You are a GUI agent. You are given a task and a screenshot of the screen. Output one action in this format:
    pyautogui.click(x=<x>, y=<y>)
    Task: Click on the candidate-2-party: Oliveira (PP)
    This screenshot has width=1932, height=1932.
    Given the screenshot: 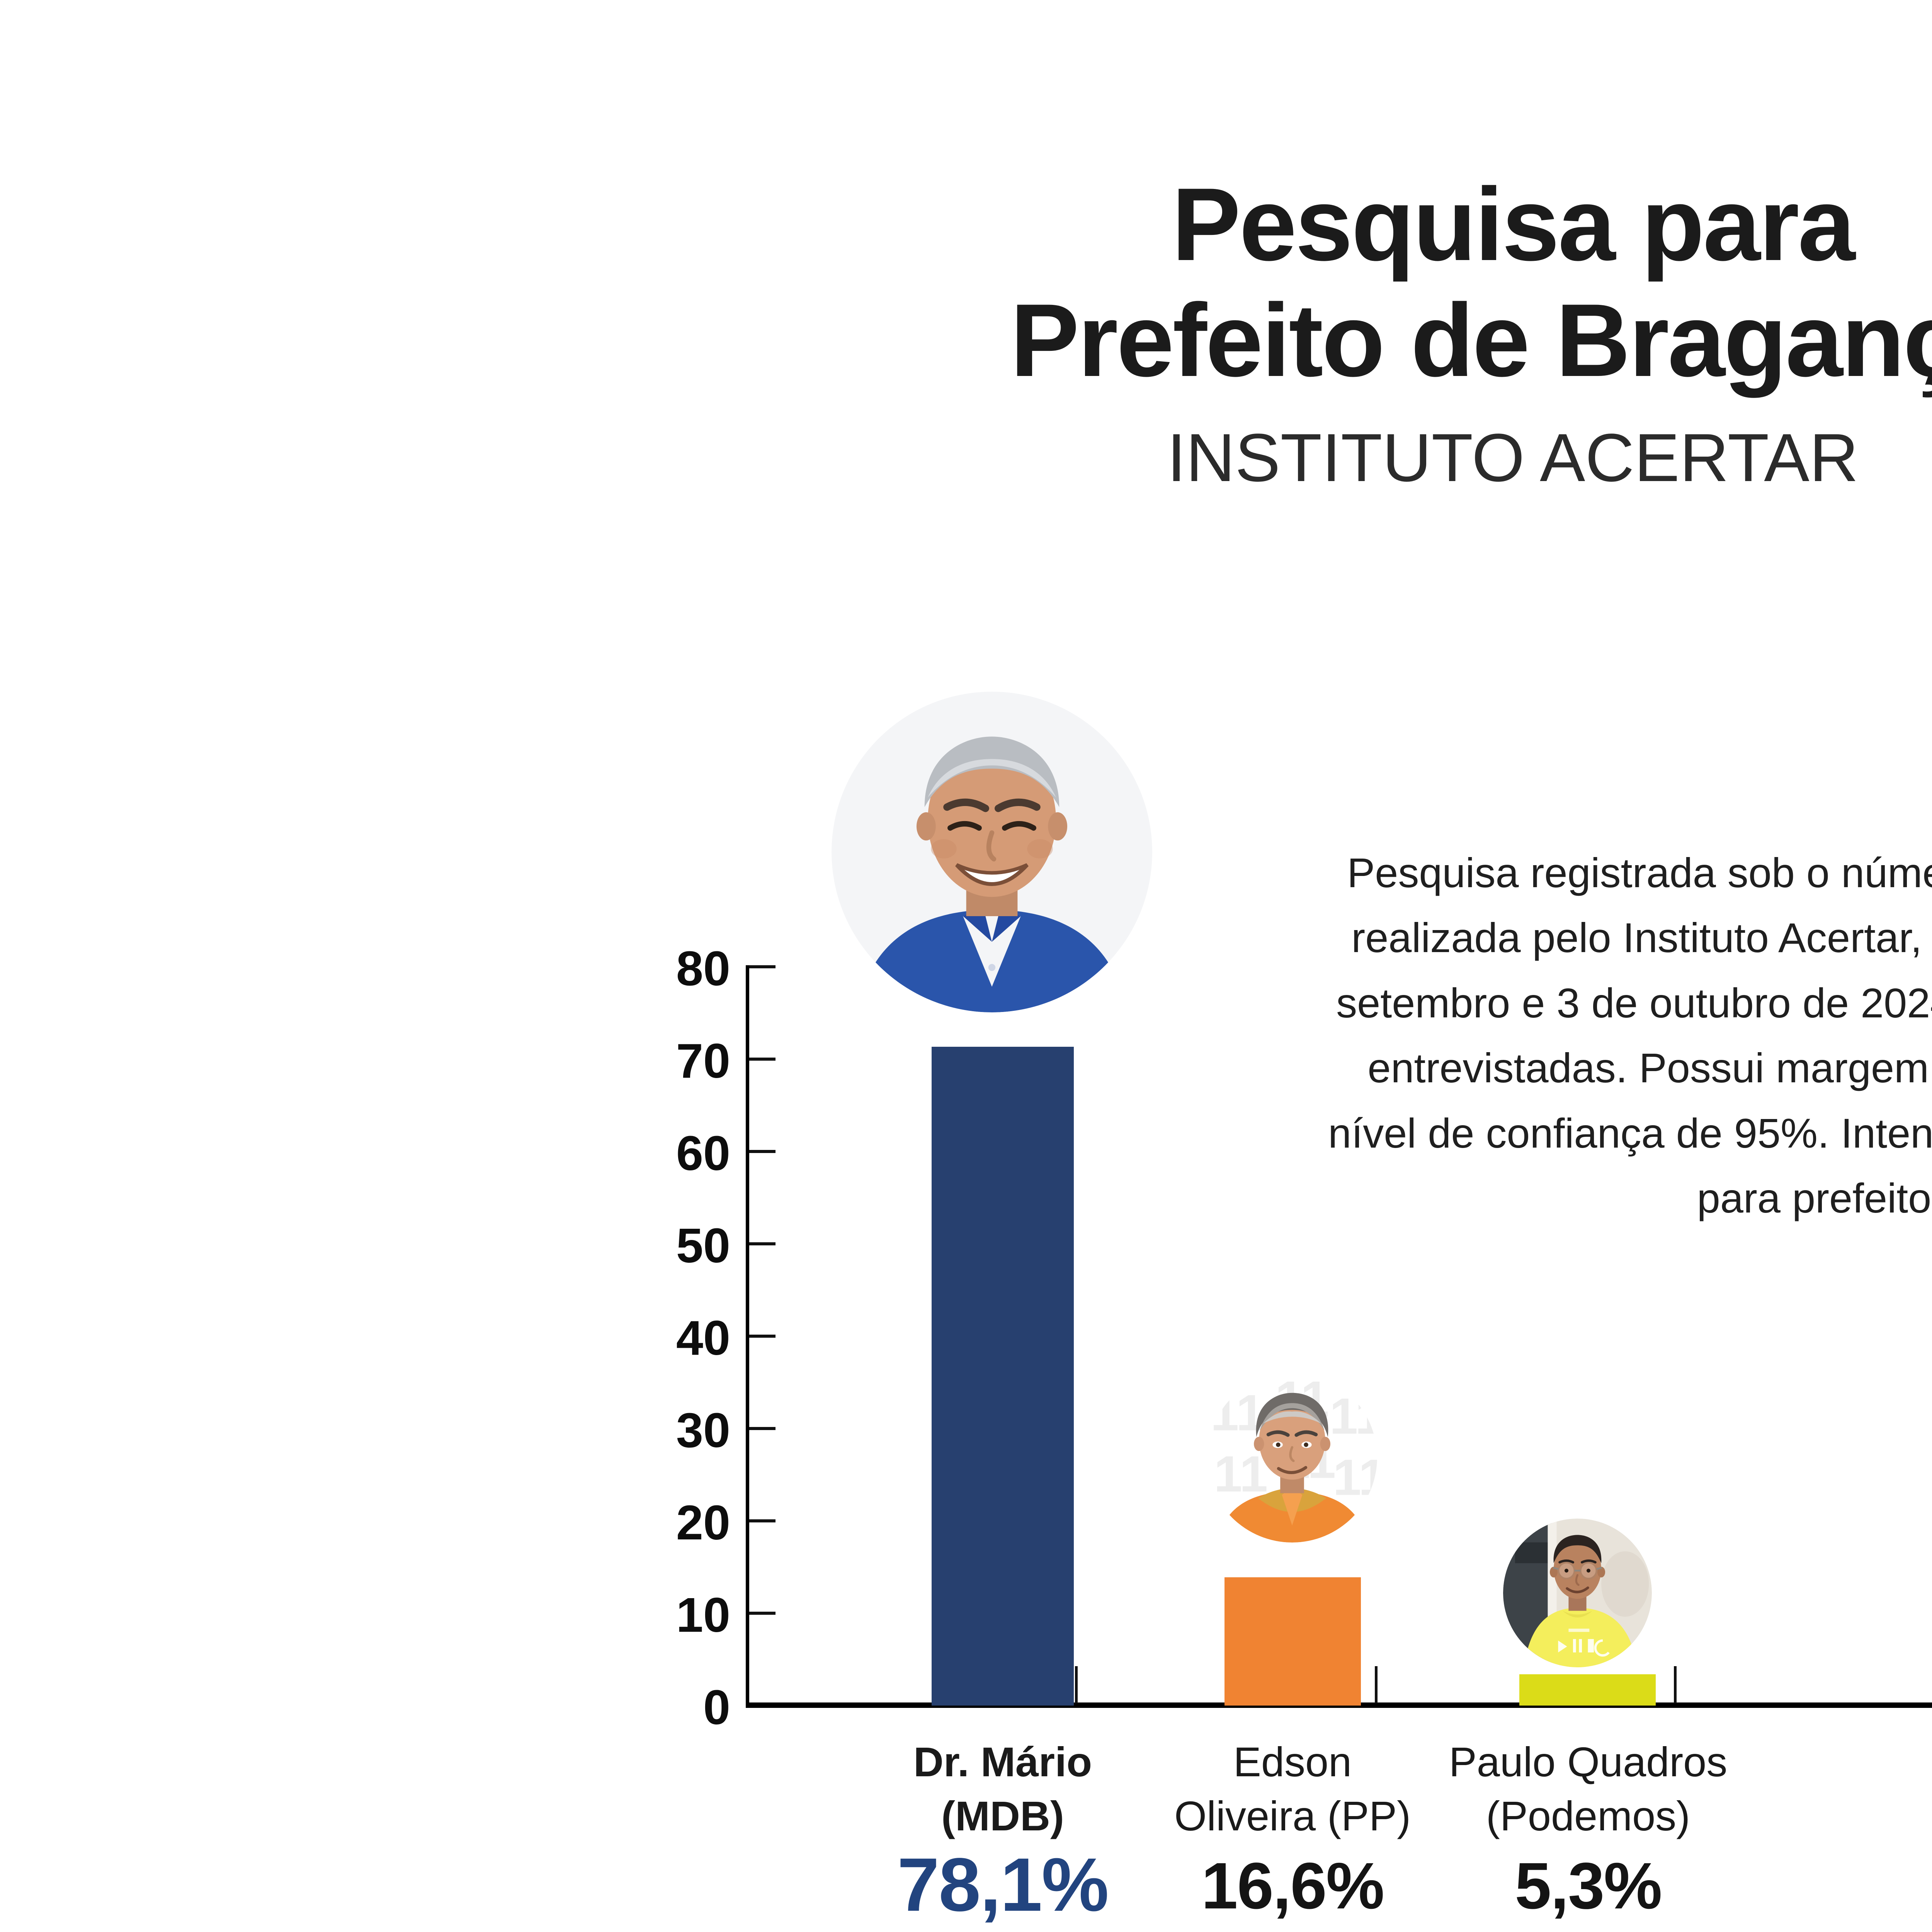 What is the action you would take?
    pyautogui.click(x=1292, y=1816)
    